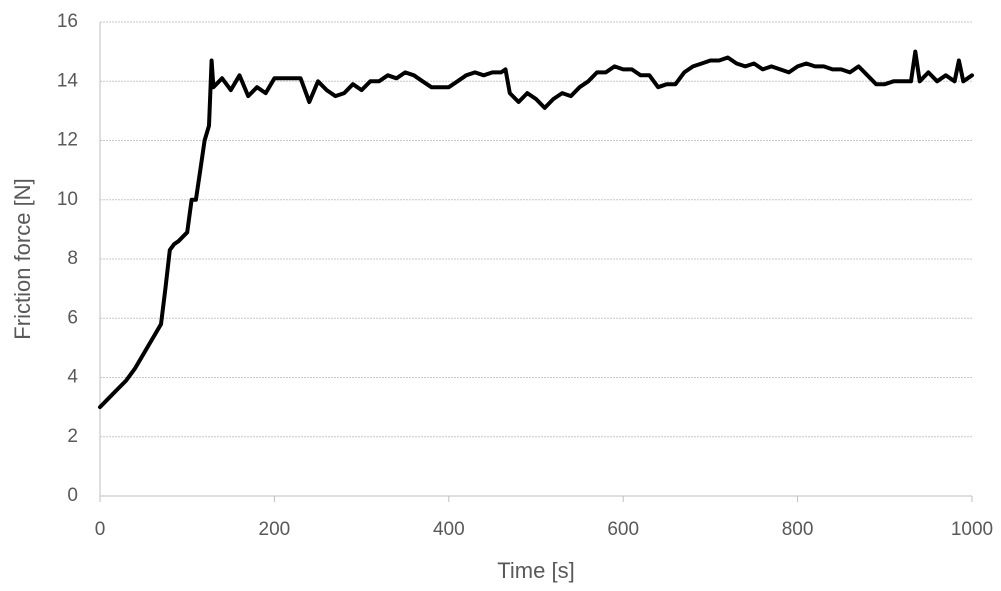 This screenshot has height=591, width=1001. Describe the element at coordinates (449, 529) in the screenshot. I see `x-tick-label: 400` at that location.